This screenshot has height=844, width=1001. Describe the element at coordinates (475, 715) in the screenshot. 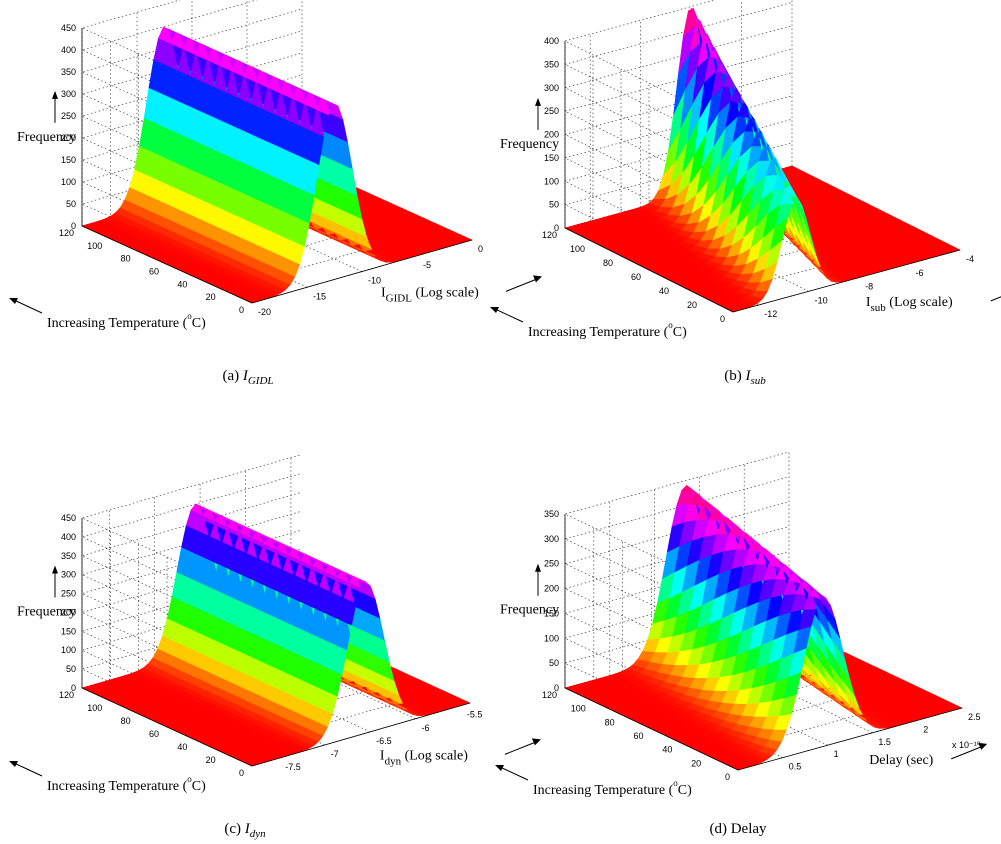

I see `x-tick-label: -5.5` at that location.